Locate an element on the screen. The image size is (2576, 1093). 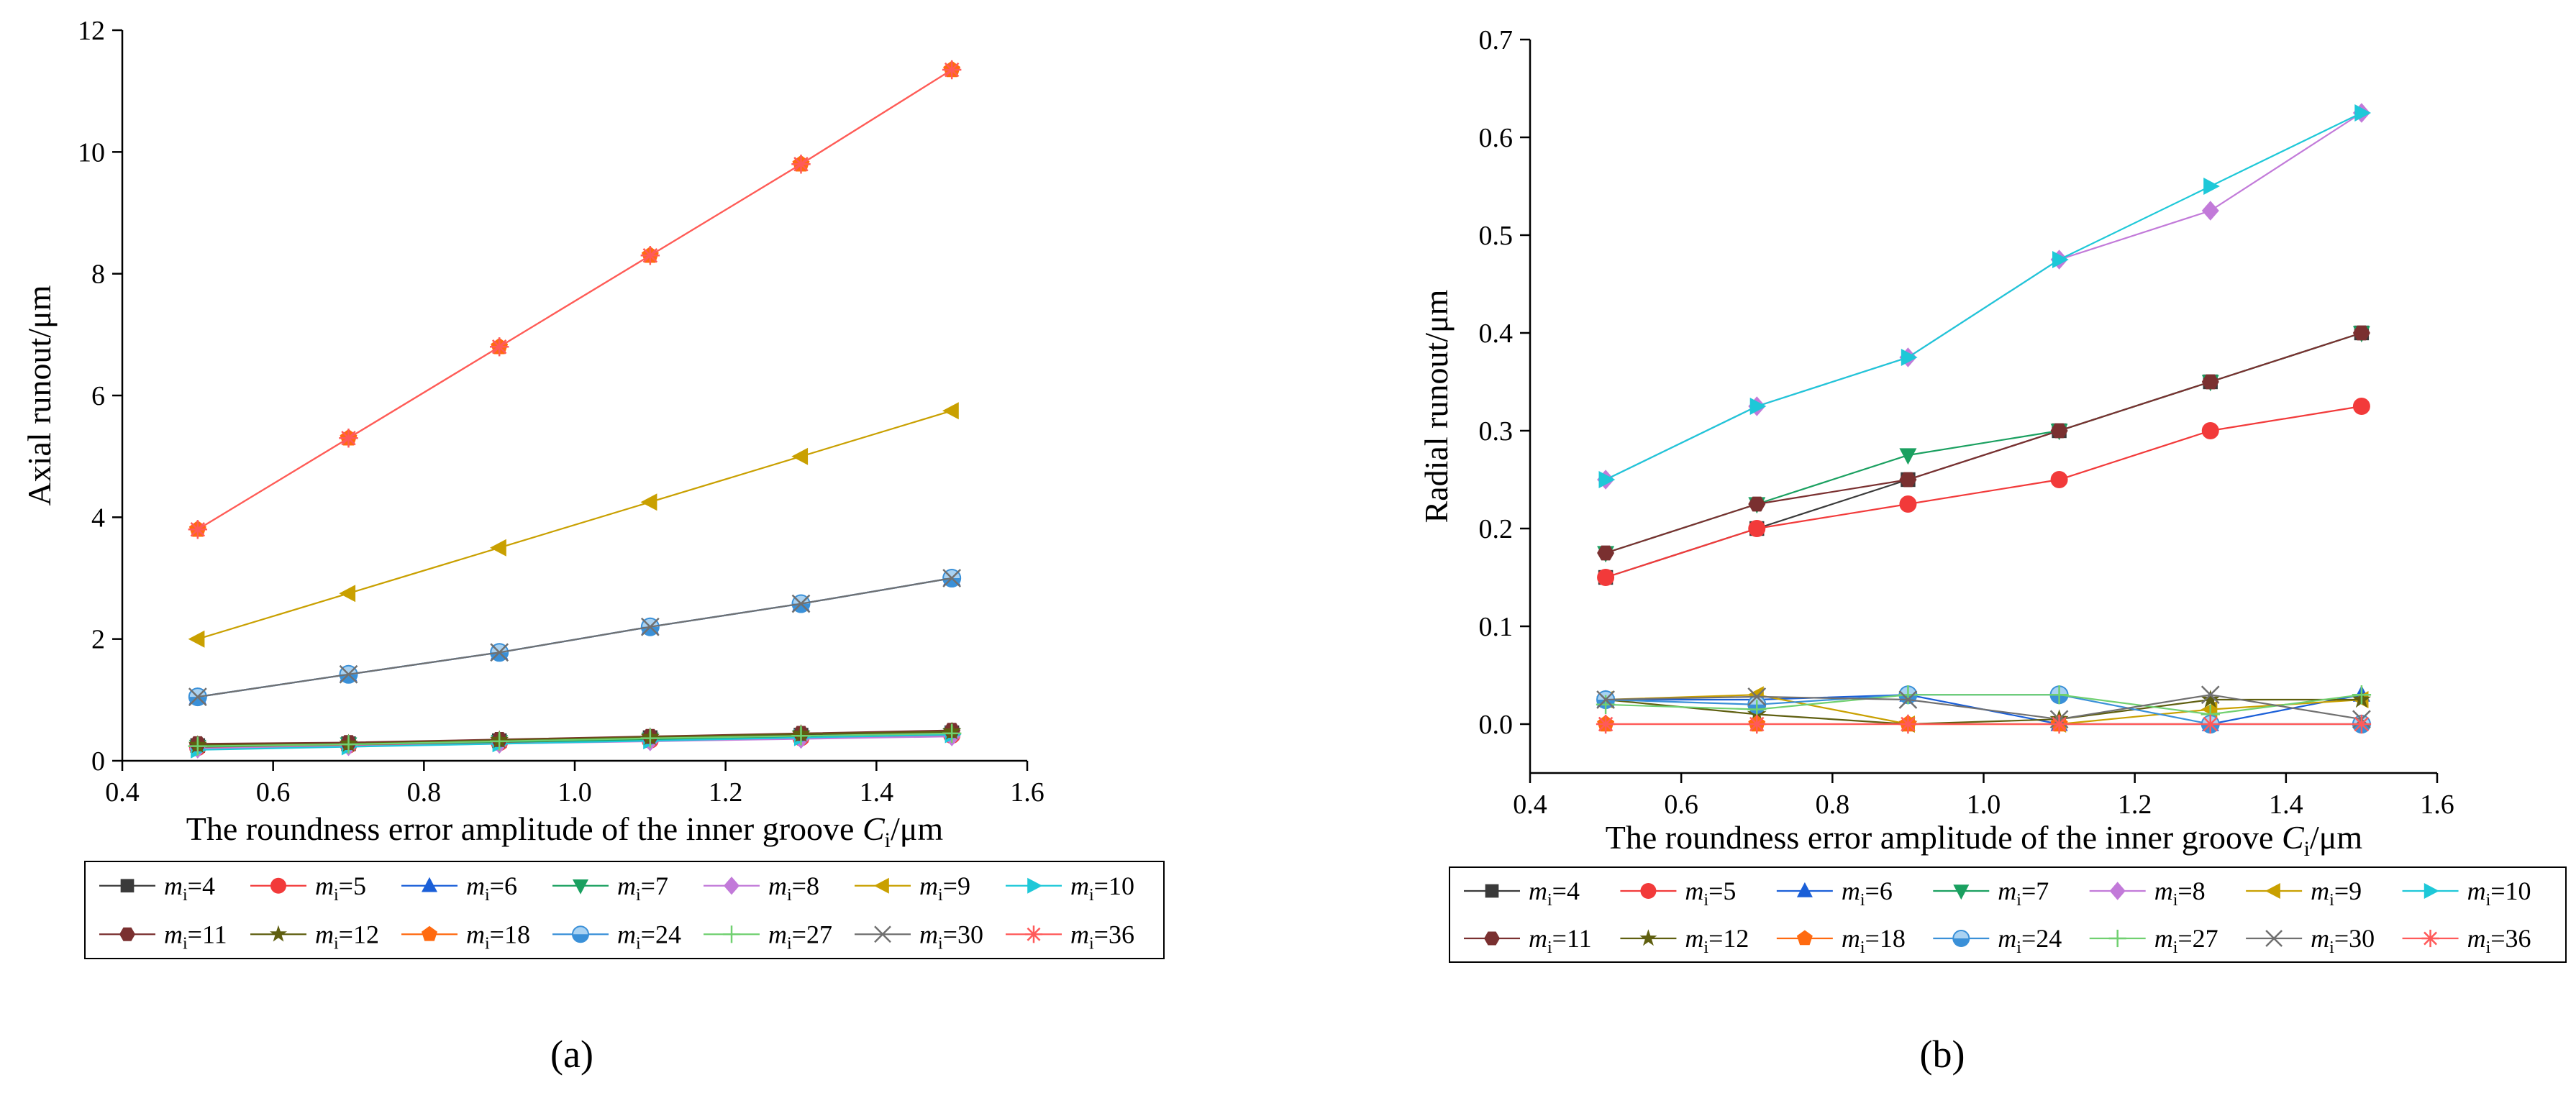
chart-b-legend-marker-m4 is located at coordinates (1492, 891).